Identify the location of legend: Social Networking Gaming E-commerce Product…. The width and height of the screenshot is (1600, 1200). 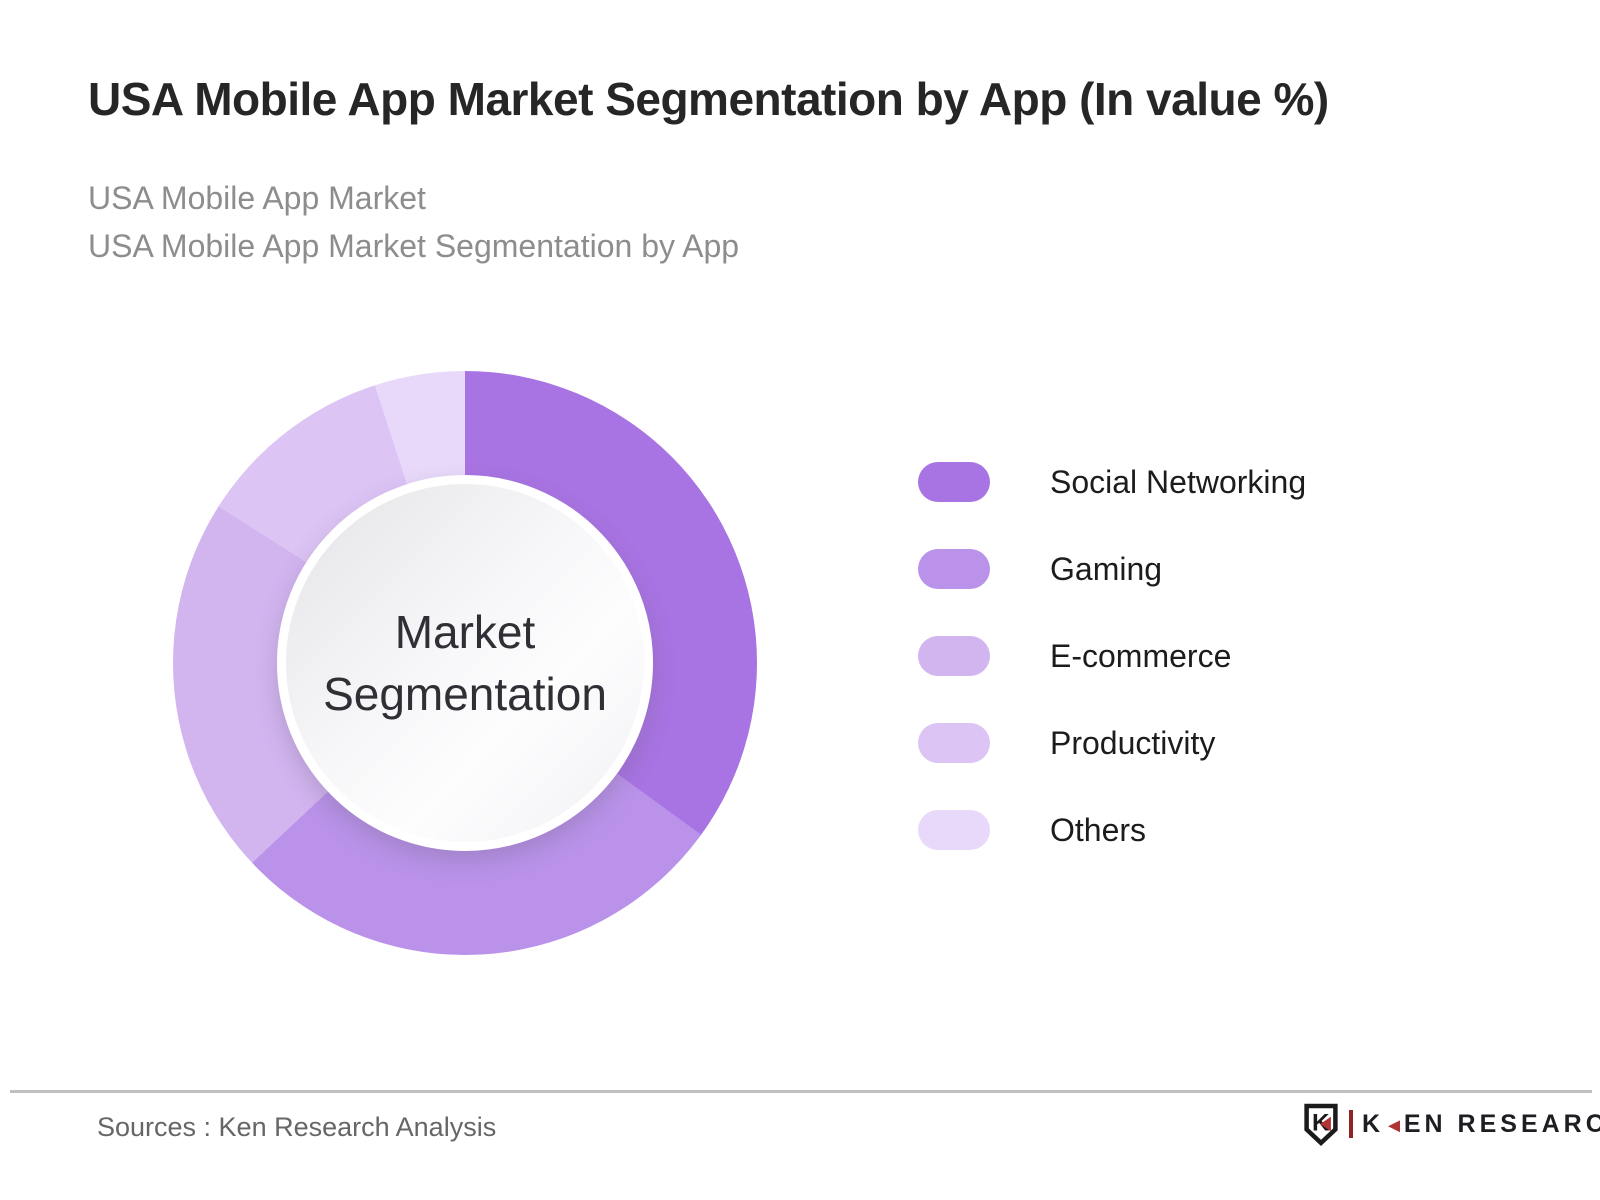
(1112, 656).